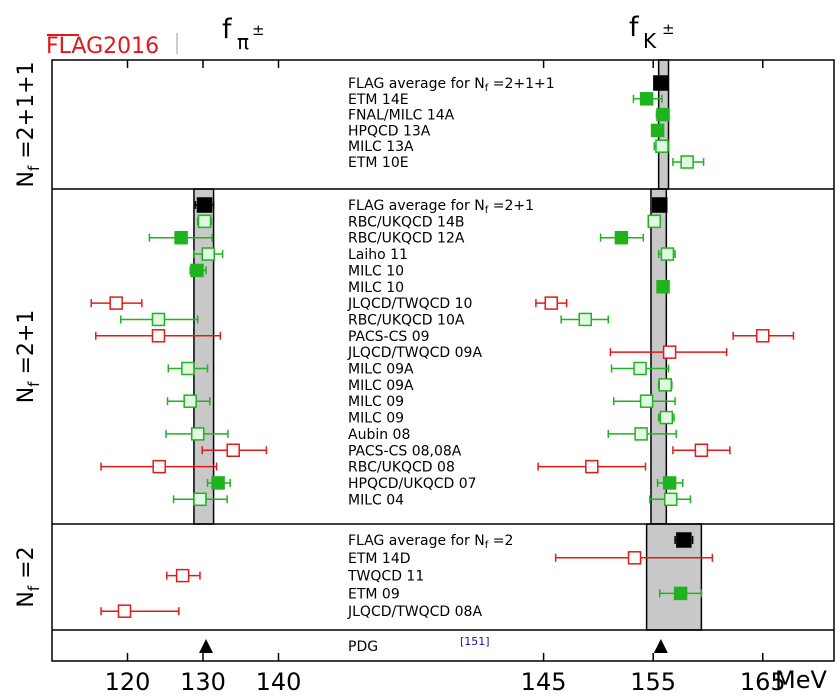 This screenshot has width=838, height=699. Describe the element at coordinates (128, 682) in the screenshot. I see `x-tick-label-f-pi: 120` at that location.